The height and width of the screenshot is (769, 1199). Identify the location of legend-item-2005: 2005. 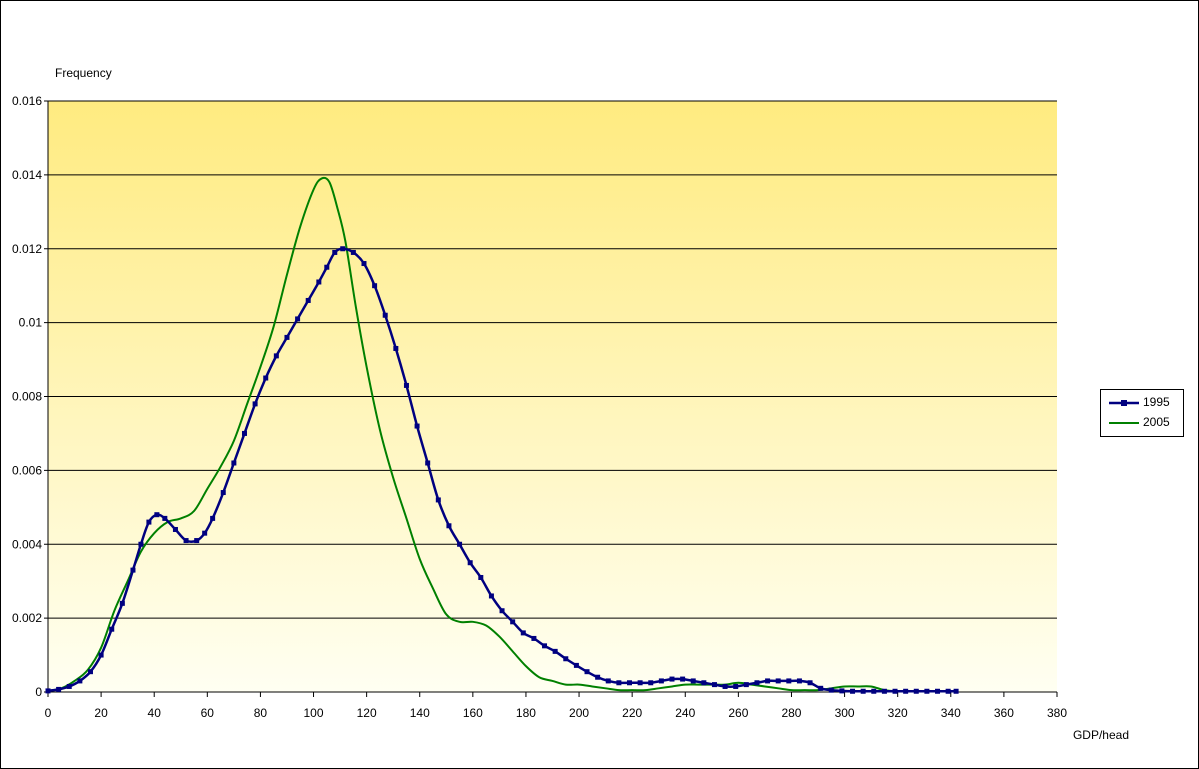
(1144, 423).